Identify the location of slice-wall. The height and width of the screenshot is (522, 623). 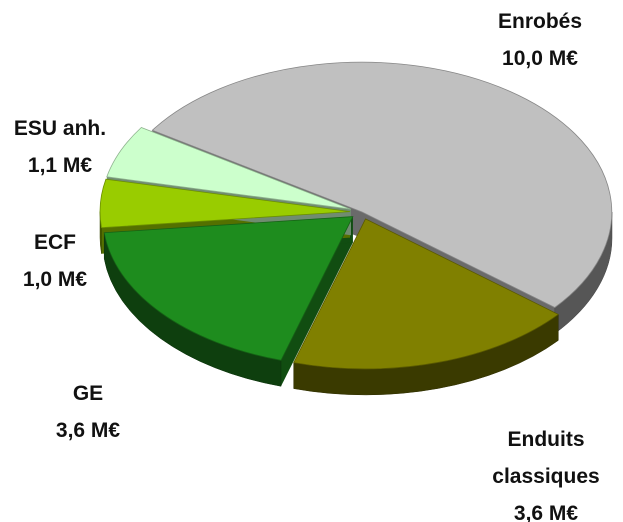
(317, 301).